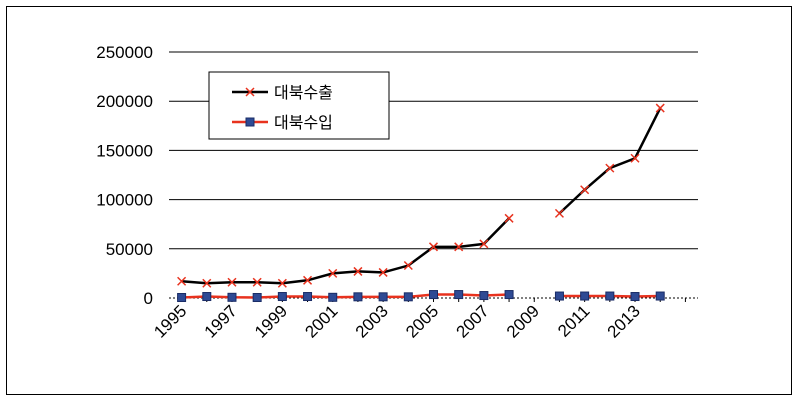 This screenshot has width=800, height=403. Describe the element at coordinates (124, 52) in the screenshot. I see `y-tick-label: 250000` at that location.